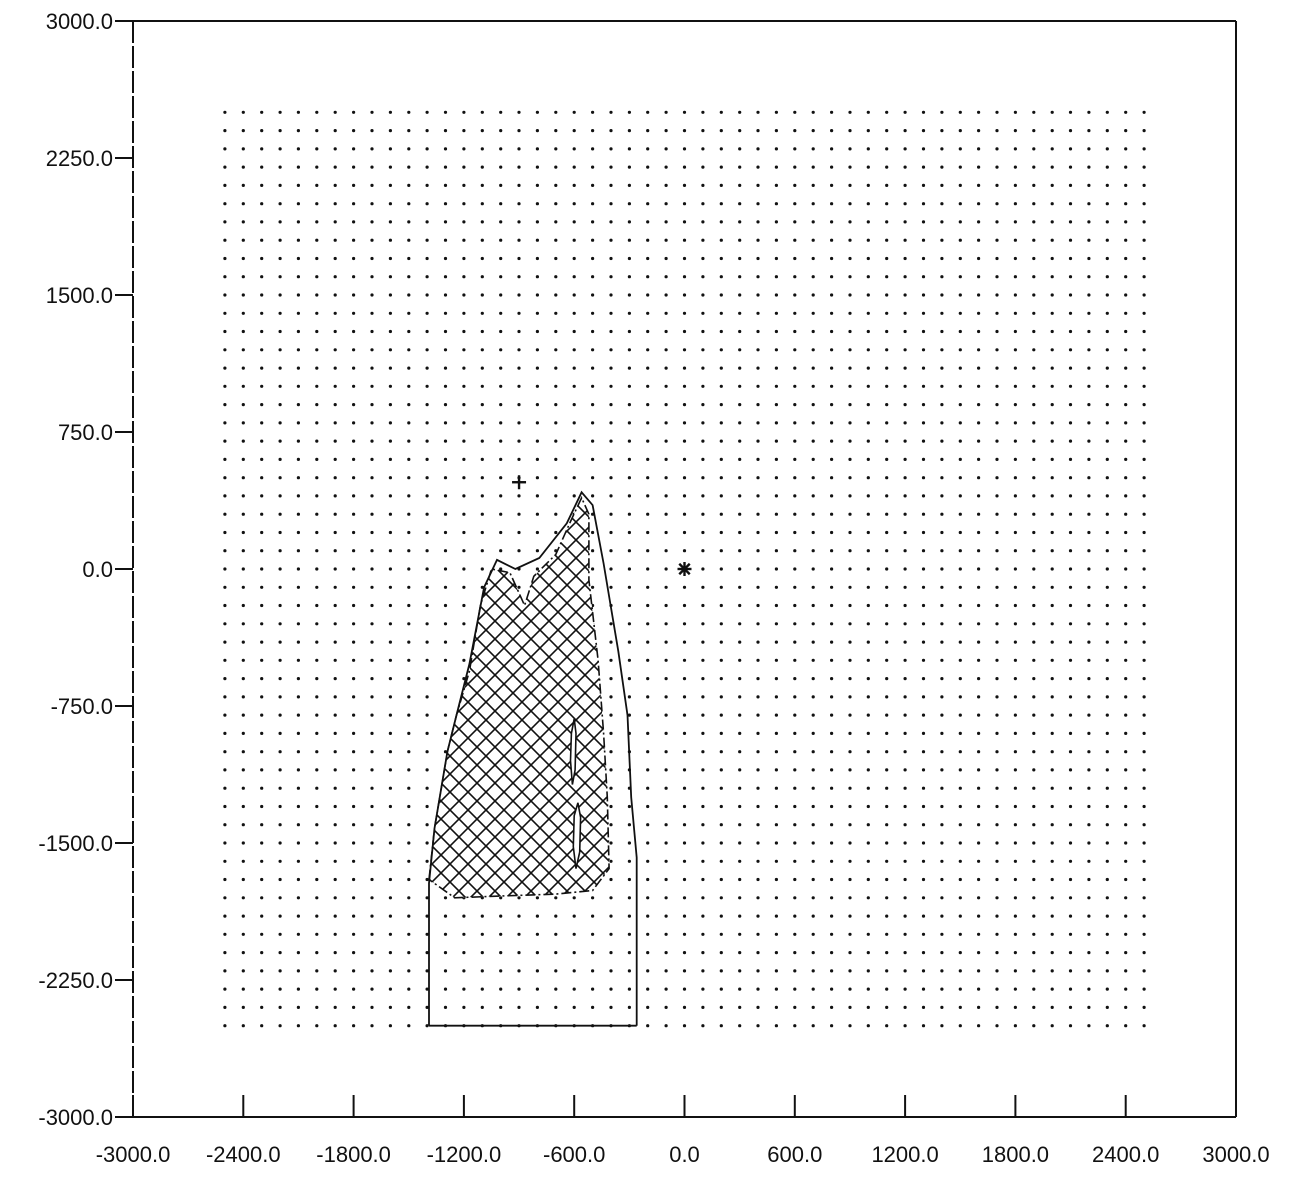 Image resolution: width=1313 pixels, height=1180 pixels. What do you see at coordinates (794, 1154) in the screenshot?
I see `x-tick-label: 600.0` at bounding box center [794, 1154].